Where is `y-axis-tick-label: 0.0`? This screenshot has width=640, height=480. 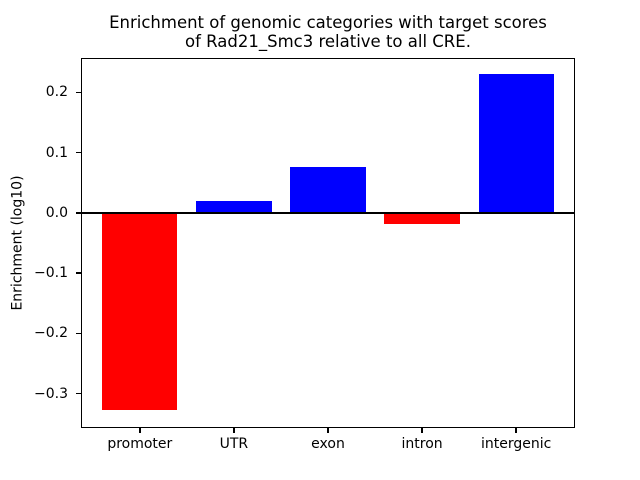 y-axis-tick-label: 0.0 is located at coordinates (56, 212).